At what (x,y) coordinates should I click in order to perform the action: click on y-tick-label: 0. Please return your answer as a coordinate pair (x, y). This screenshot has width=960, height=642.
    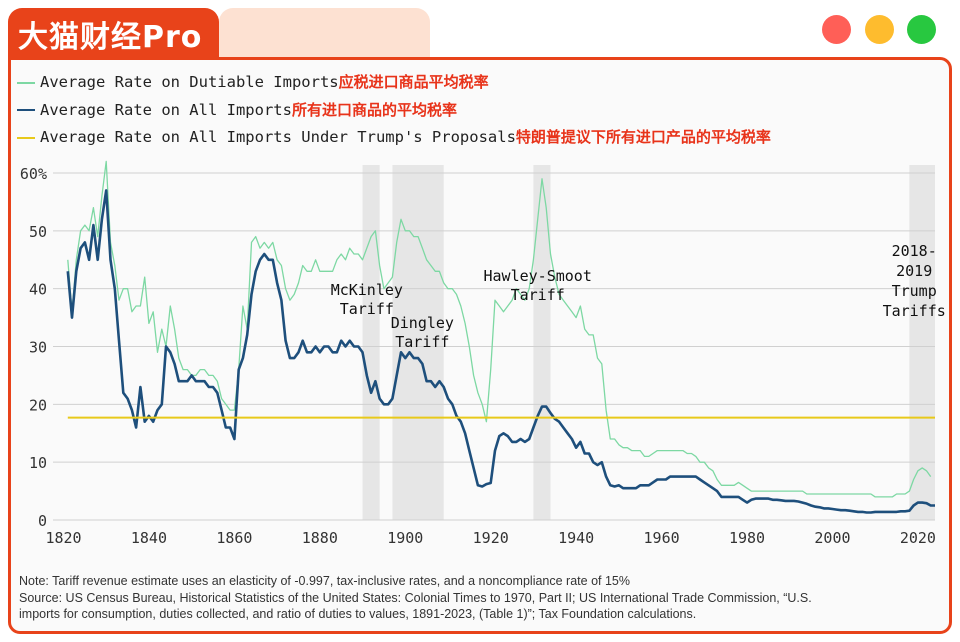
    Looking at the image, I should click on (42, 521).